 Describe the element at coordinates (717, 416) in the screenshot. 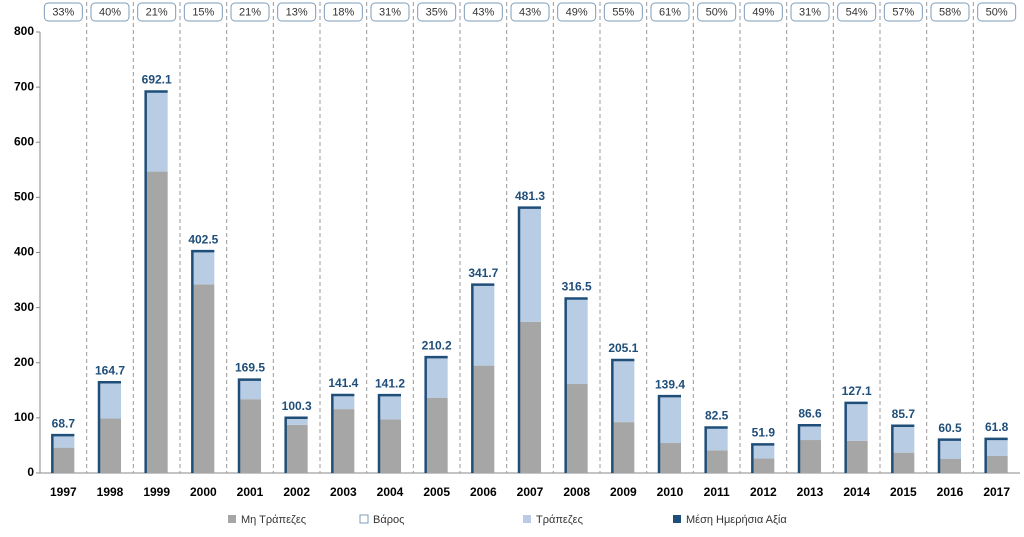

I see `total-label: 82.5` at that location.